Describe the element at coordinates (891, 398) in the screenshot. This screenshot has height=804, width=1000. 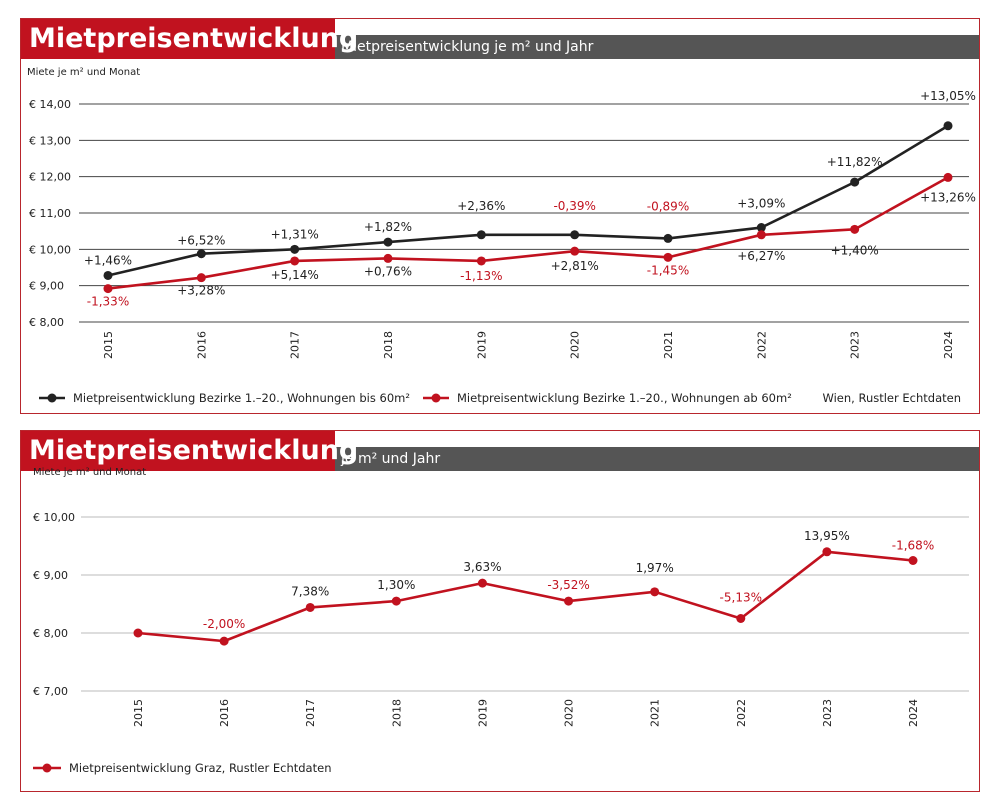
I see `source-label: Wien, Rustler Echtdaten` at that location.